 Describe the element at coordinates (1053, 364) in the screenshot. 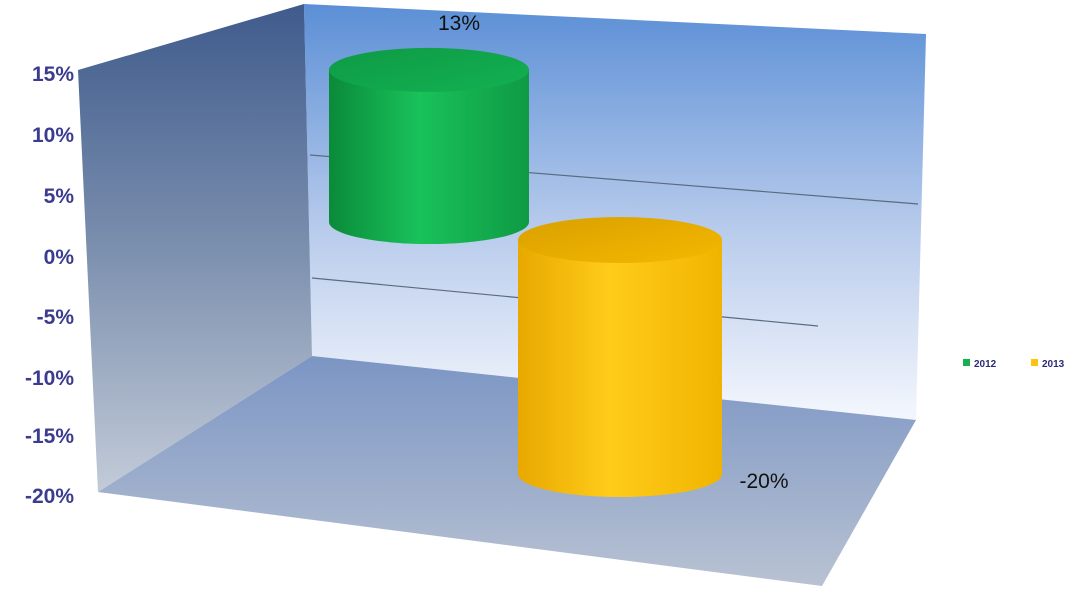

I see `legend-label-2013: 2013` at that location.